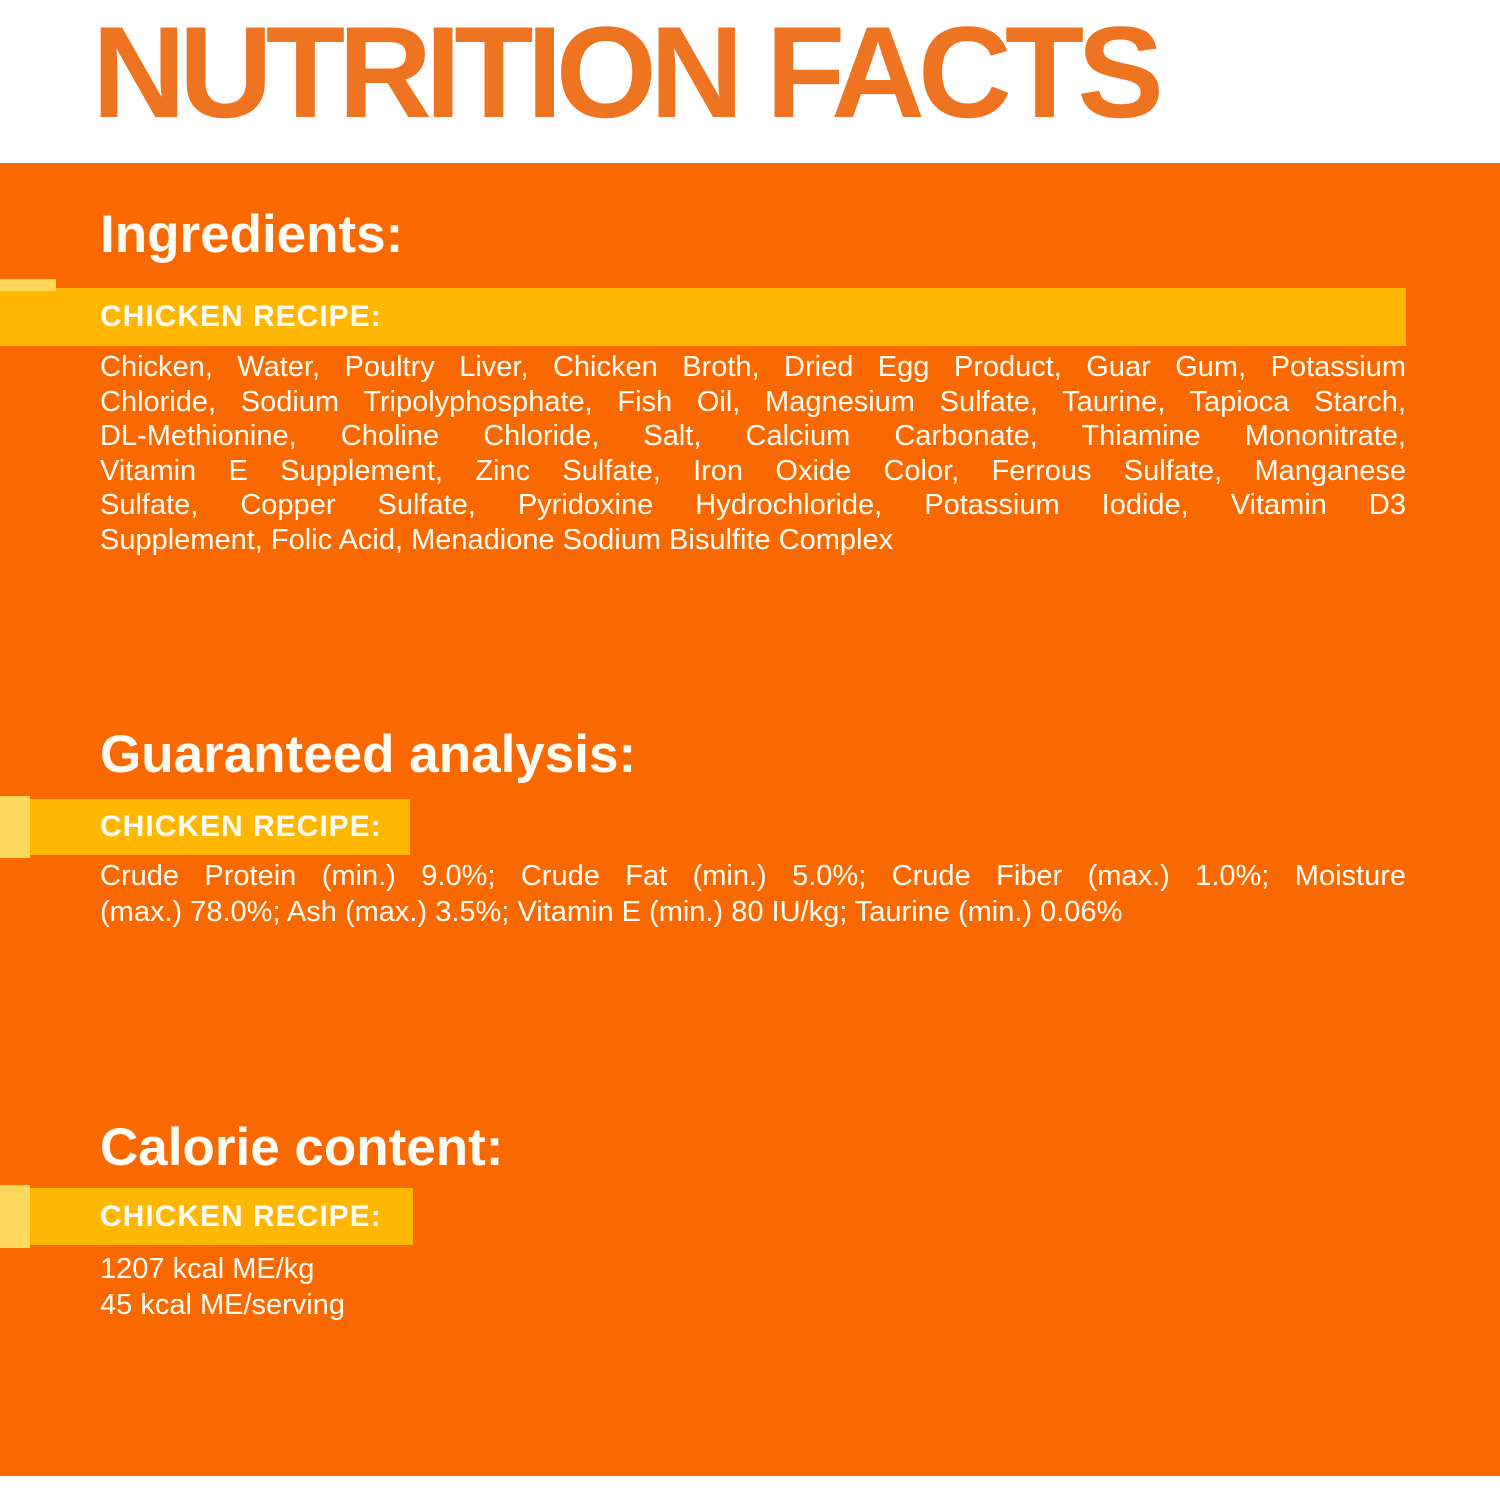 Image resolution: width=1500 pixels, height=1500 pixels. What do you see at coordinates (368, 754) in the screenshot?
I see `guaranteed-analysis-heading: Guaranteed analysis:` at bounding box center [368, 754].